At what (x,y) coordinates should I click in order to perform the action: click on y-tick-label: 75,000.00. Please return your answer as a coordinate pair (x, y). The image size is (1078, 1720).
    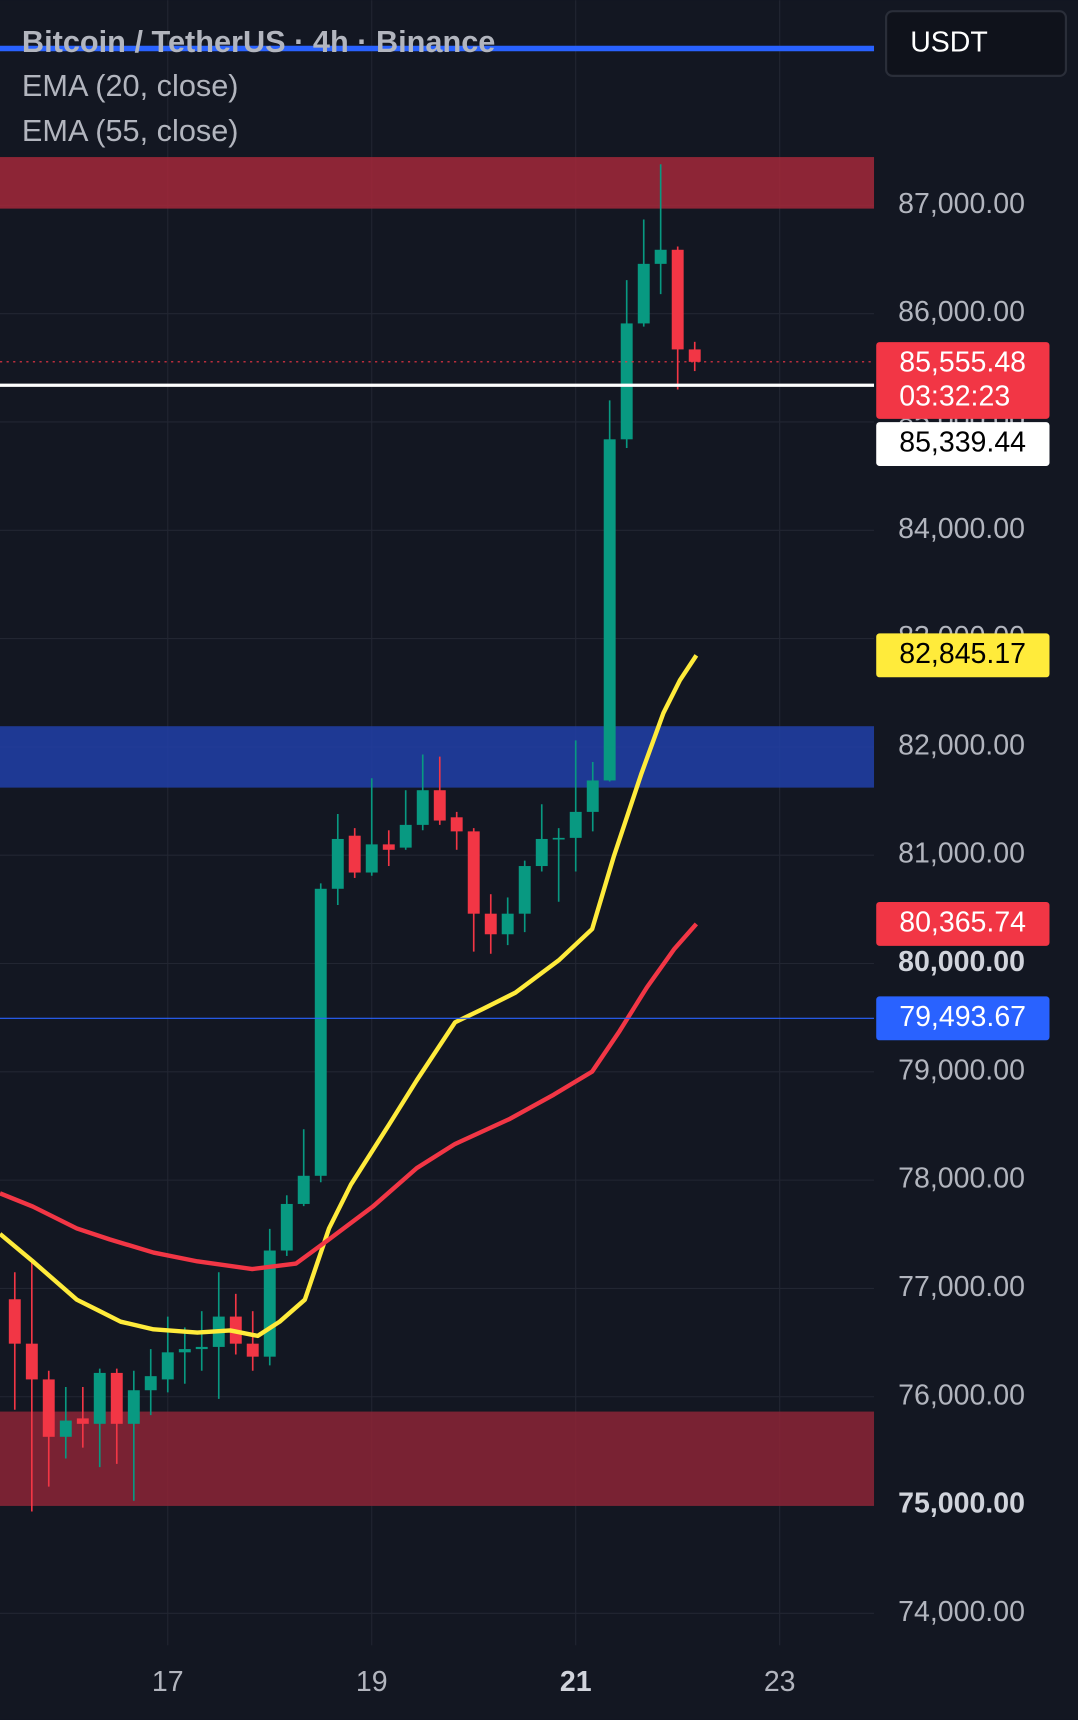
    Looking at the image, I should click on (961, 1504).